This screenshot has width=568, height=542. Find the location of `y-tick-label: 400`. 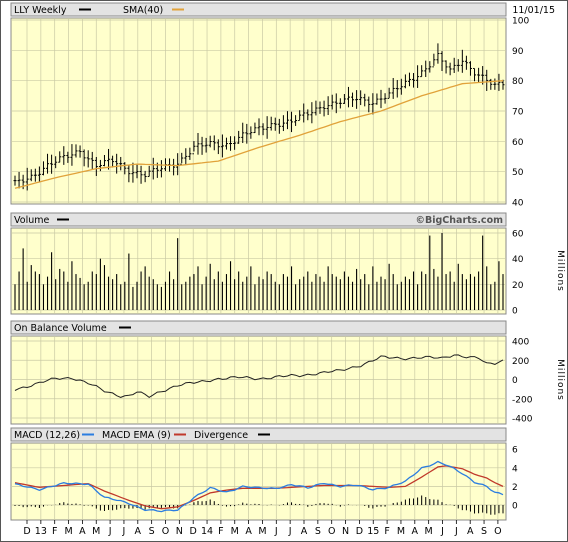

y-tick-label: 400 is located at coordinates (520, 343).